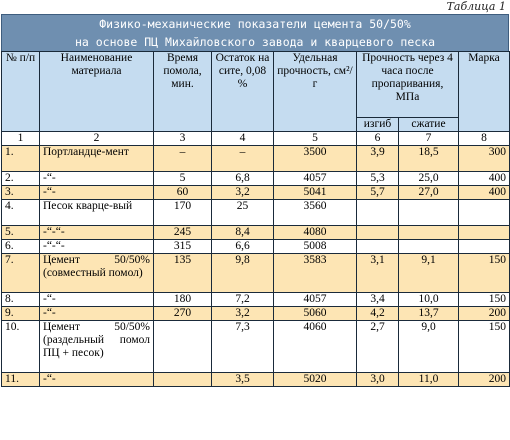  What do you see at coordinates (20, 178) in the screenshot?
I see `cell-num: 2.` at bounding box center [20, 178].